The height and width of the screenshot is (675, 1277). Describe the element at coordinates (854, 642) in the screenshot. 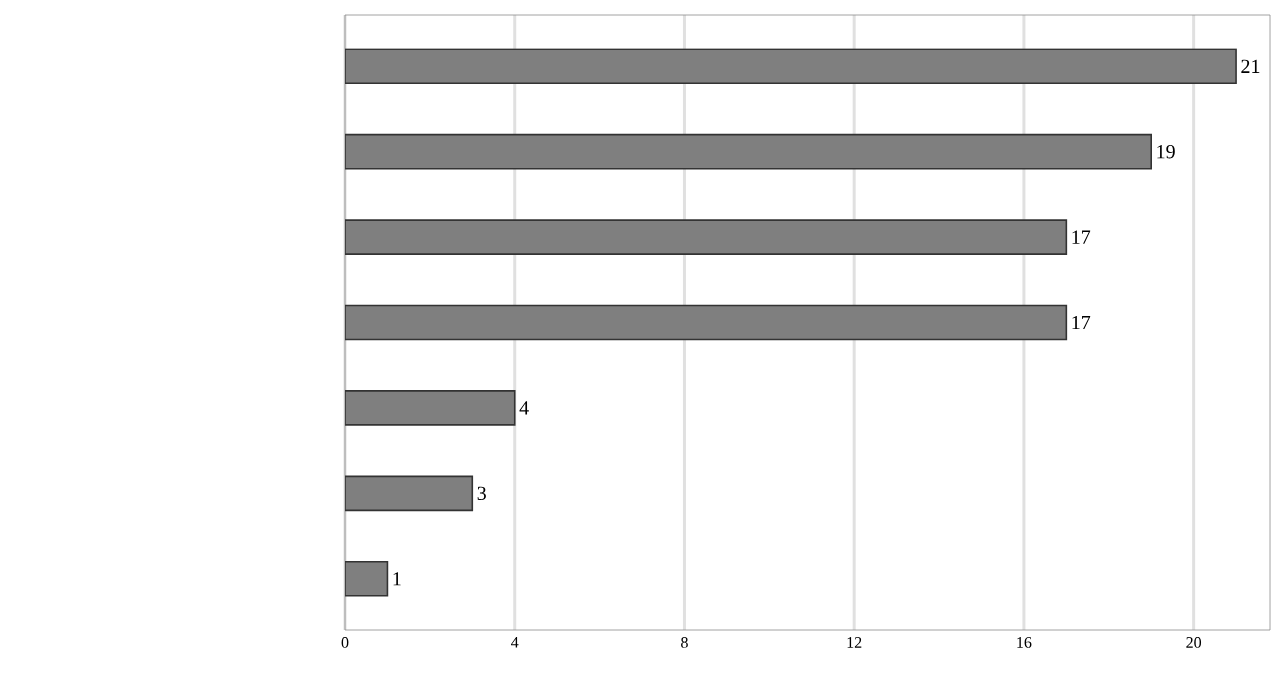

I see `x-tick-label: 12` at that location.